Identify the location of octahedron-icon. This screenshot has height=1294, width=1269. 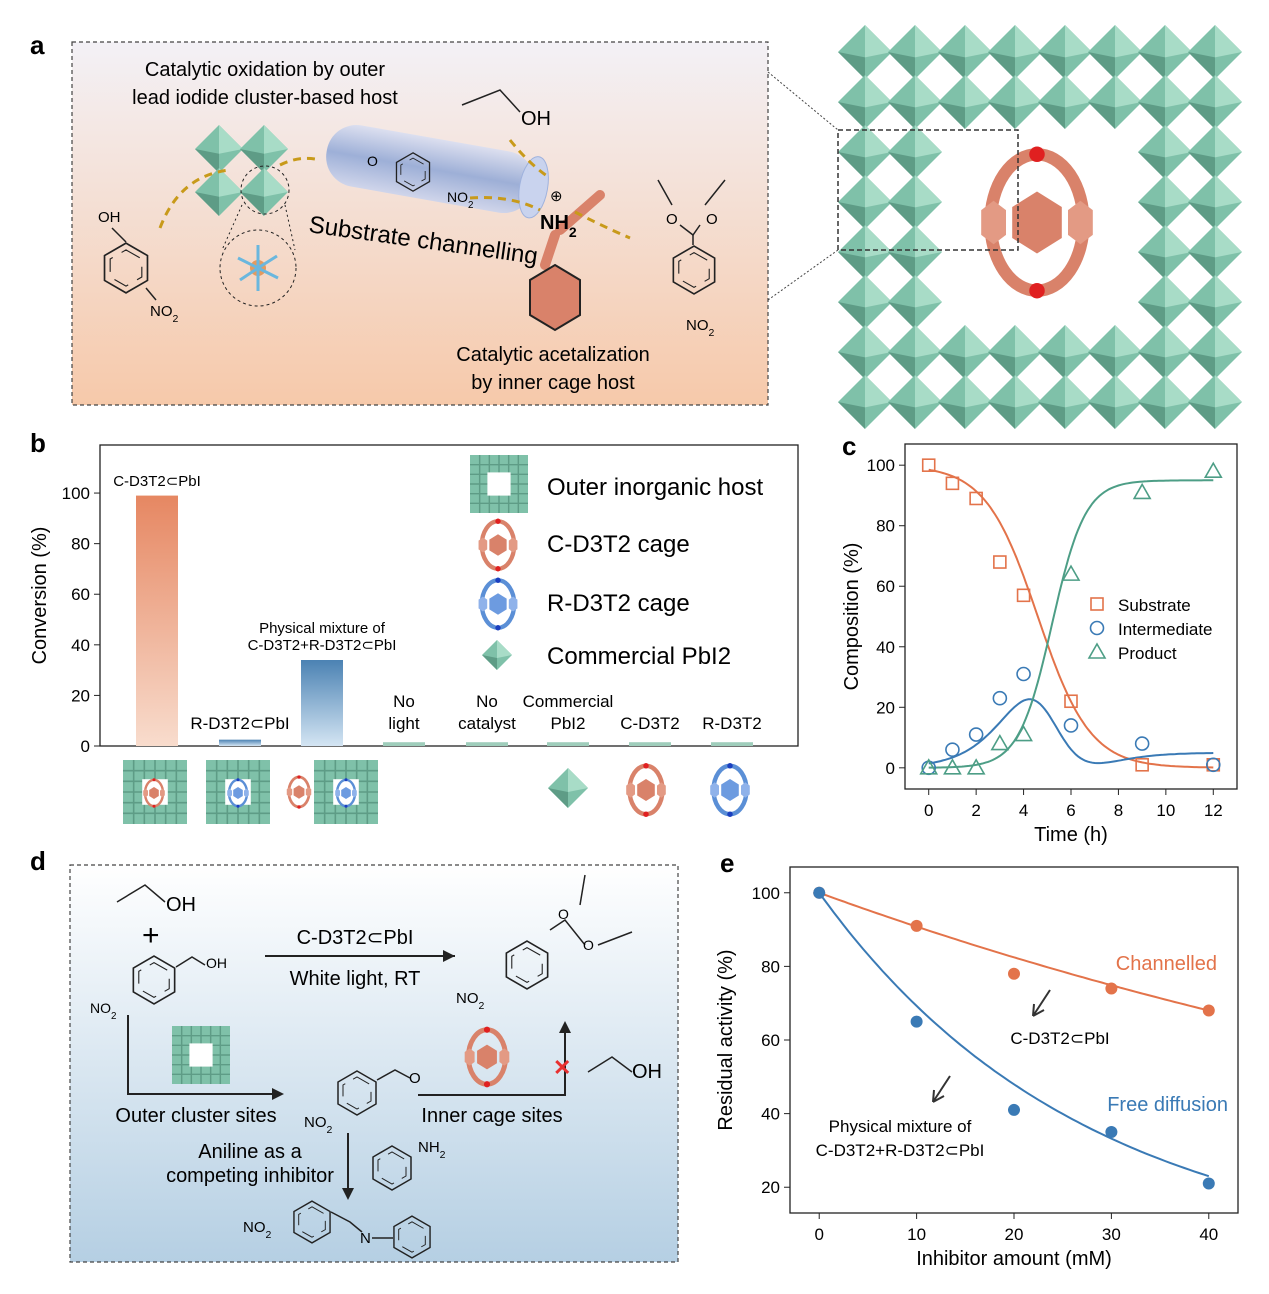
(568, 788).